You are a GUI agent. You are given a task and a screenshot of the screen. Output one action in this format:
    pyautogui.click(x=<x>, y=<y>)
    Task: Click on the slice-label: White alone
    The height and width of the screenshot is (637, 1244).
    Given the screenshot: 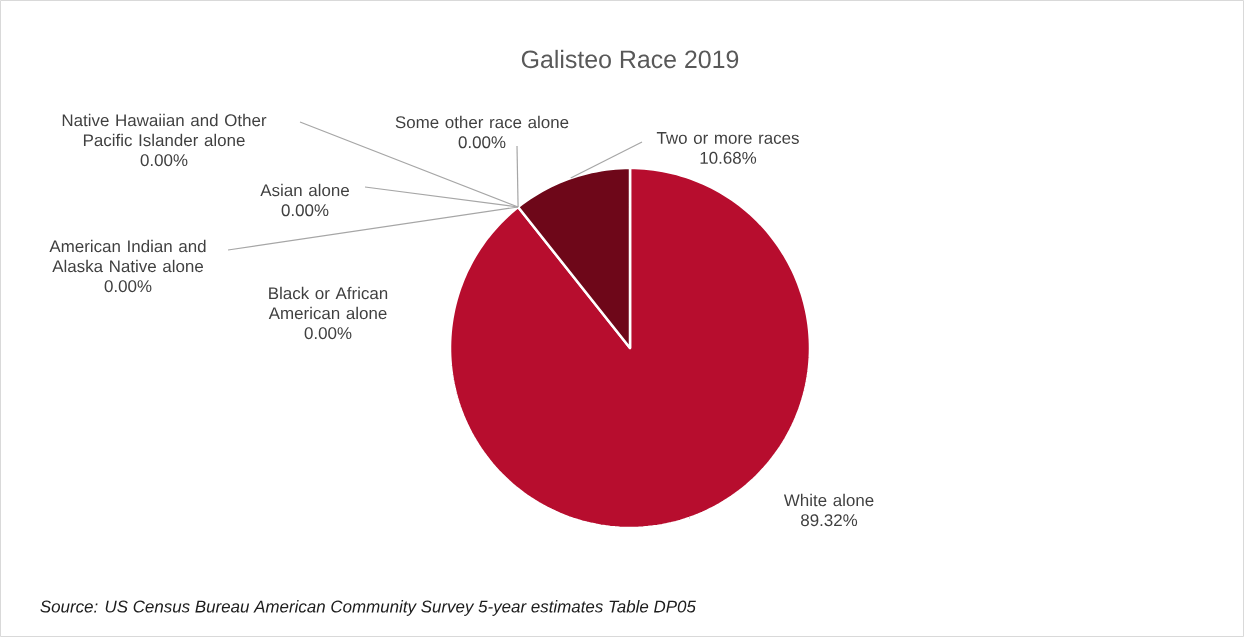 What is the action you would take?
    pyautogui.click(x=828, y=500)
    